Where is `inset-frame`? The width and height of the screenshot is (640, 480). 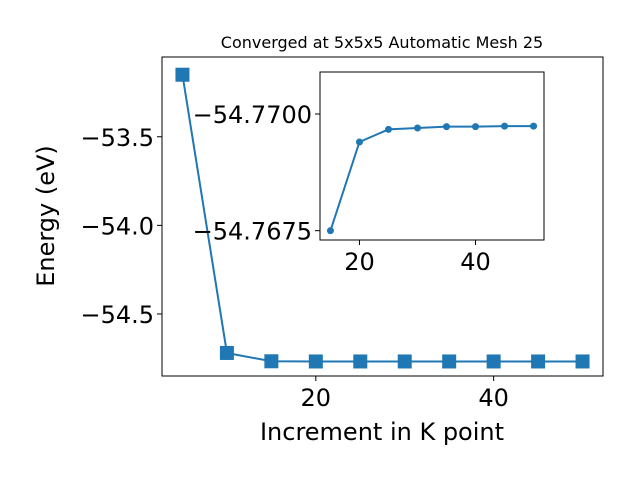
inset-frame is located at coordinates (432, 156).